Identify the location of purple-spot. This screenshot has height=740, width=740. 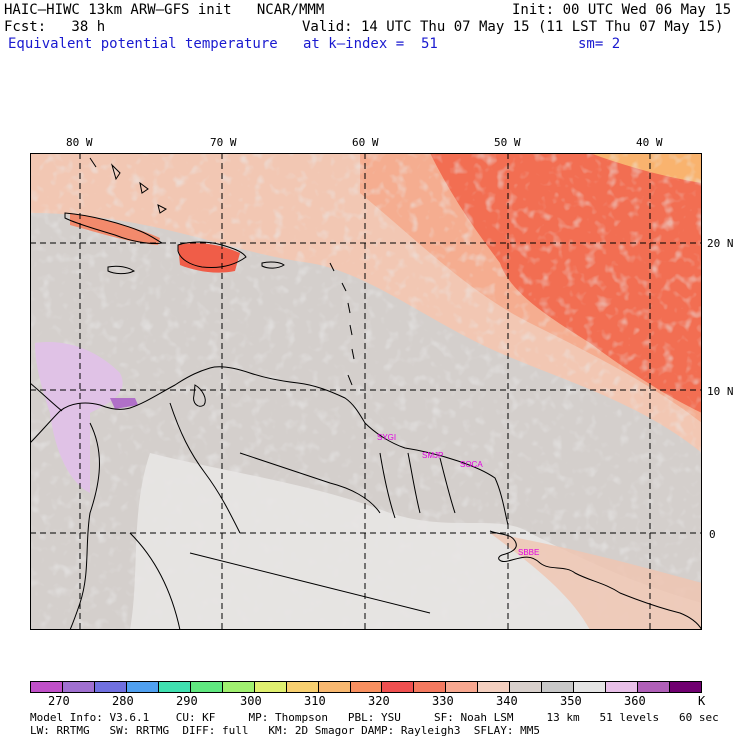
(124, 403).